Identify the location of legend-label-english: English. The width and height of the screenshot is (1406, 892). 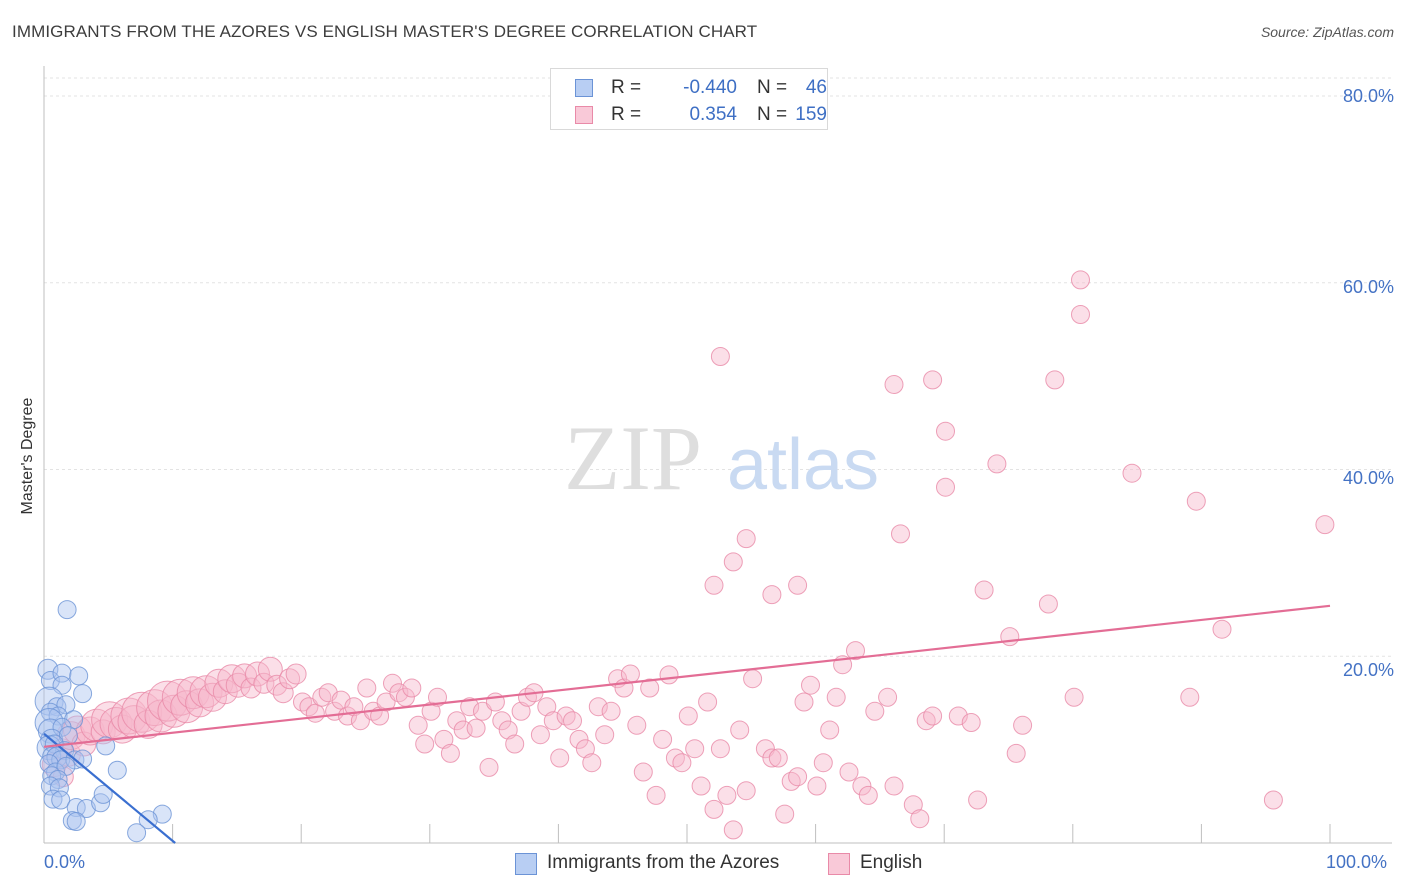
(891, 862).